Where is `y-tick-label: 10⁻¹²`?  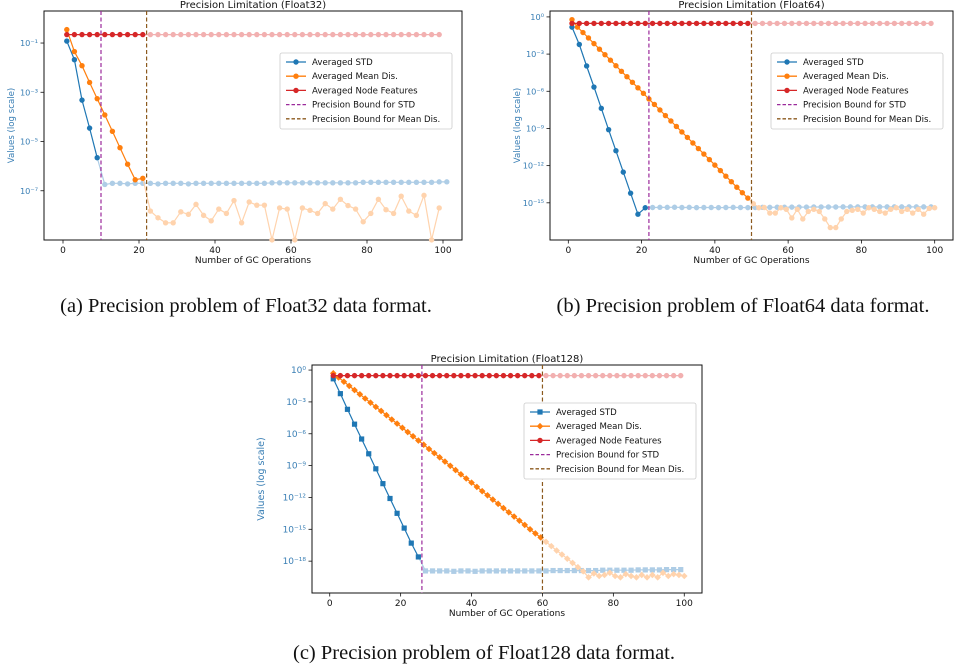
y-tick-label: 10⁻¹² is located at coordinates (295, 498).